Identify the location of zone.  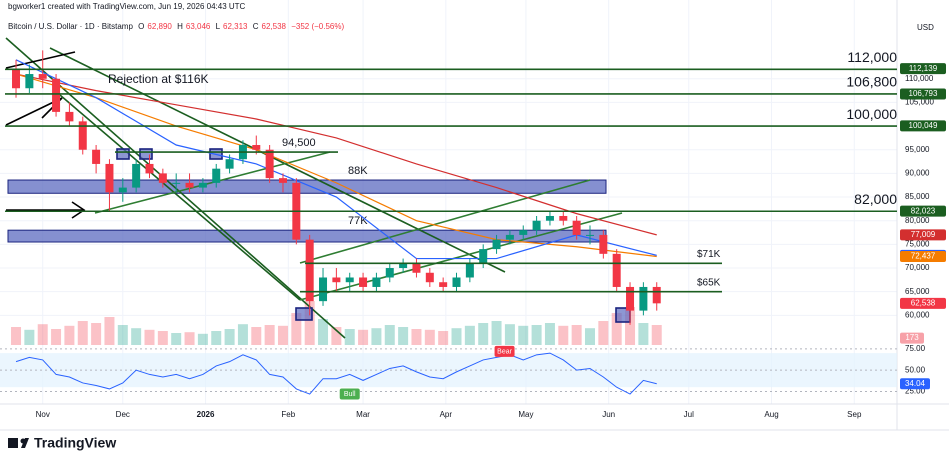
(307, 186).